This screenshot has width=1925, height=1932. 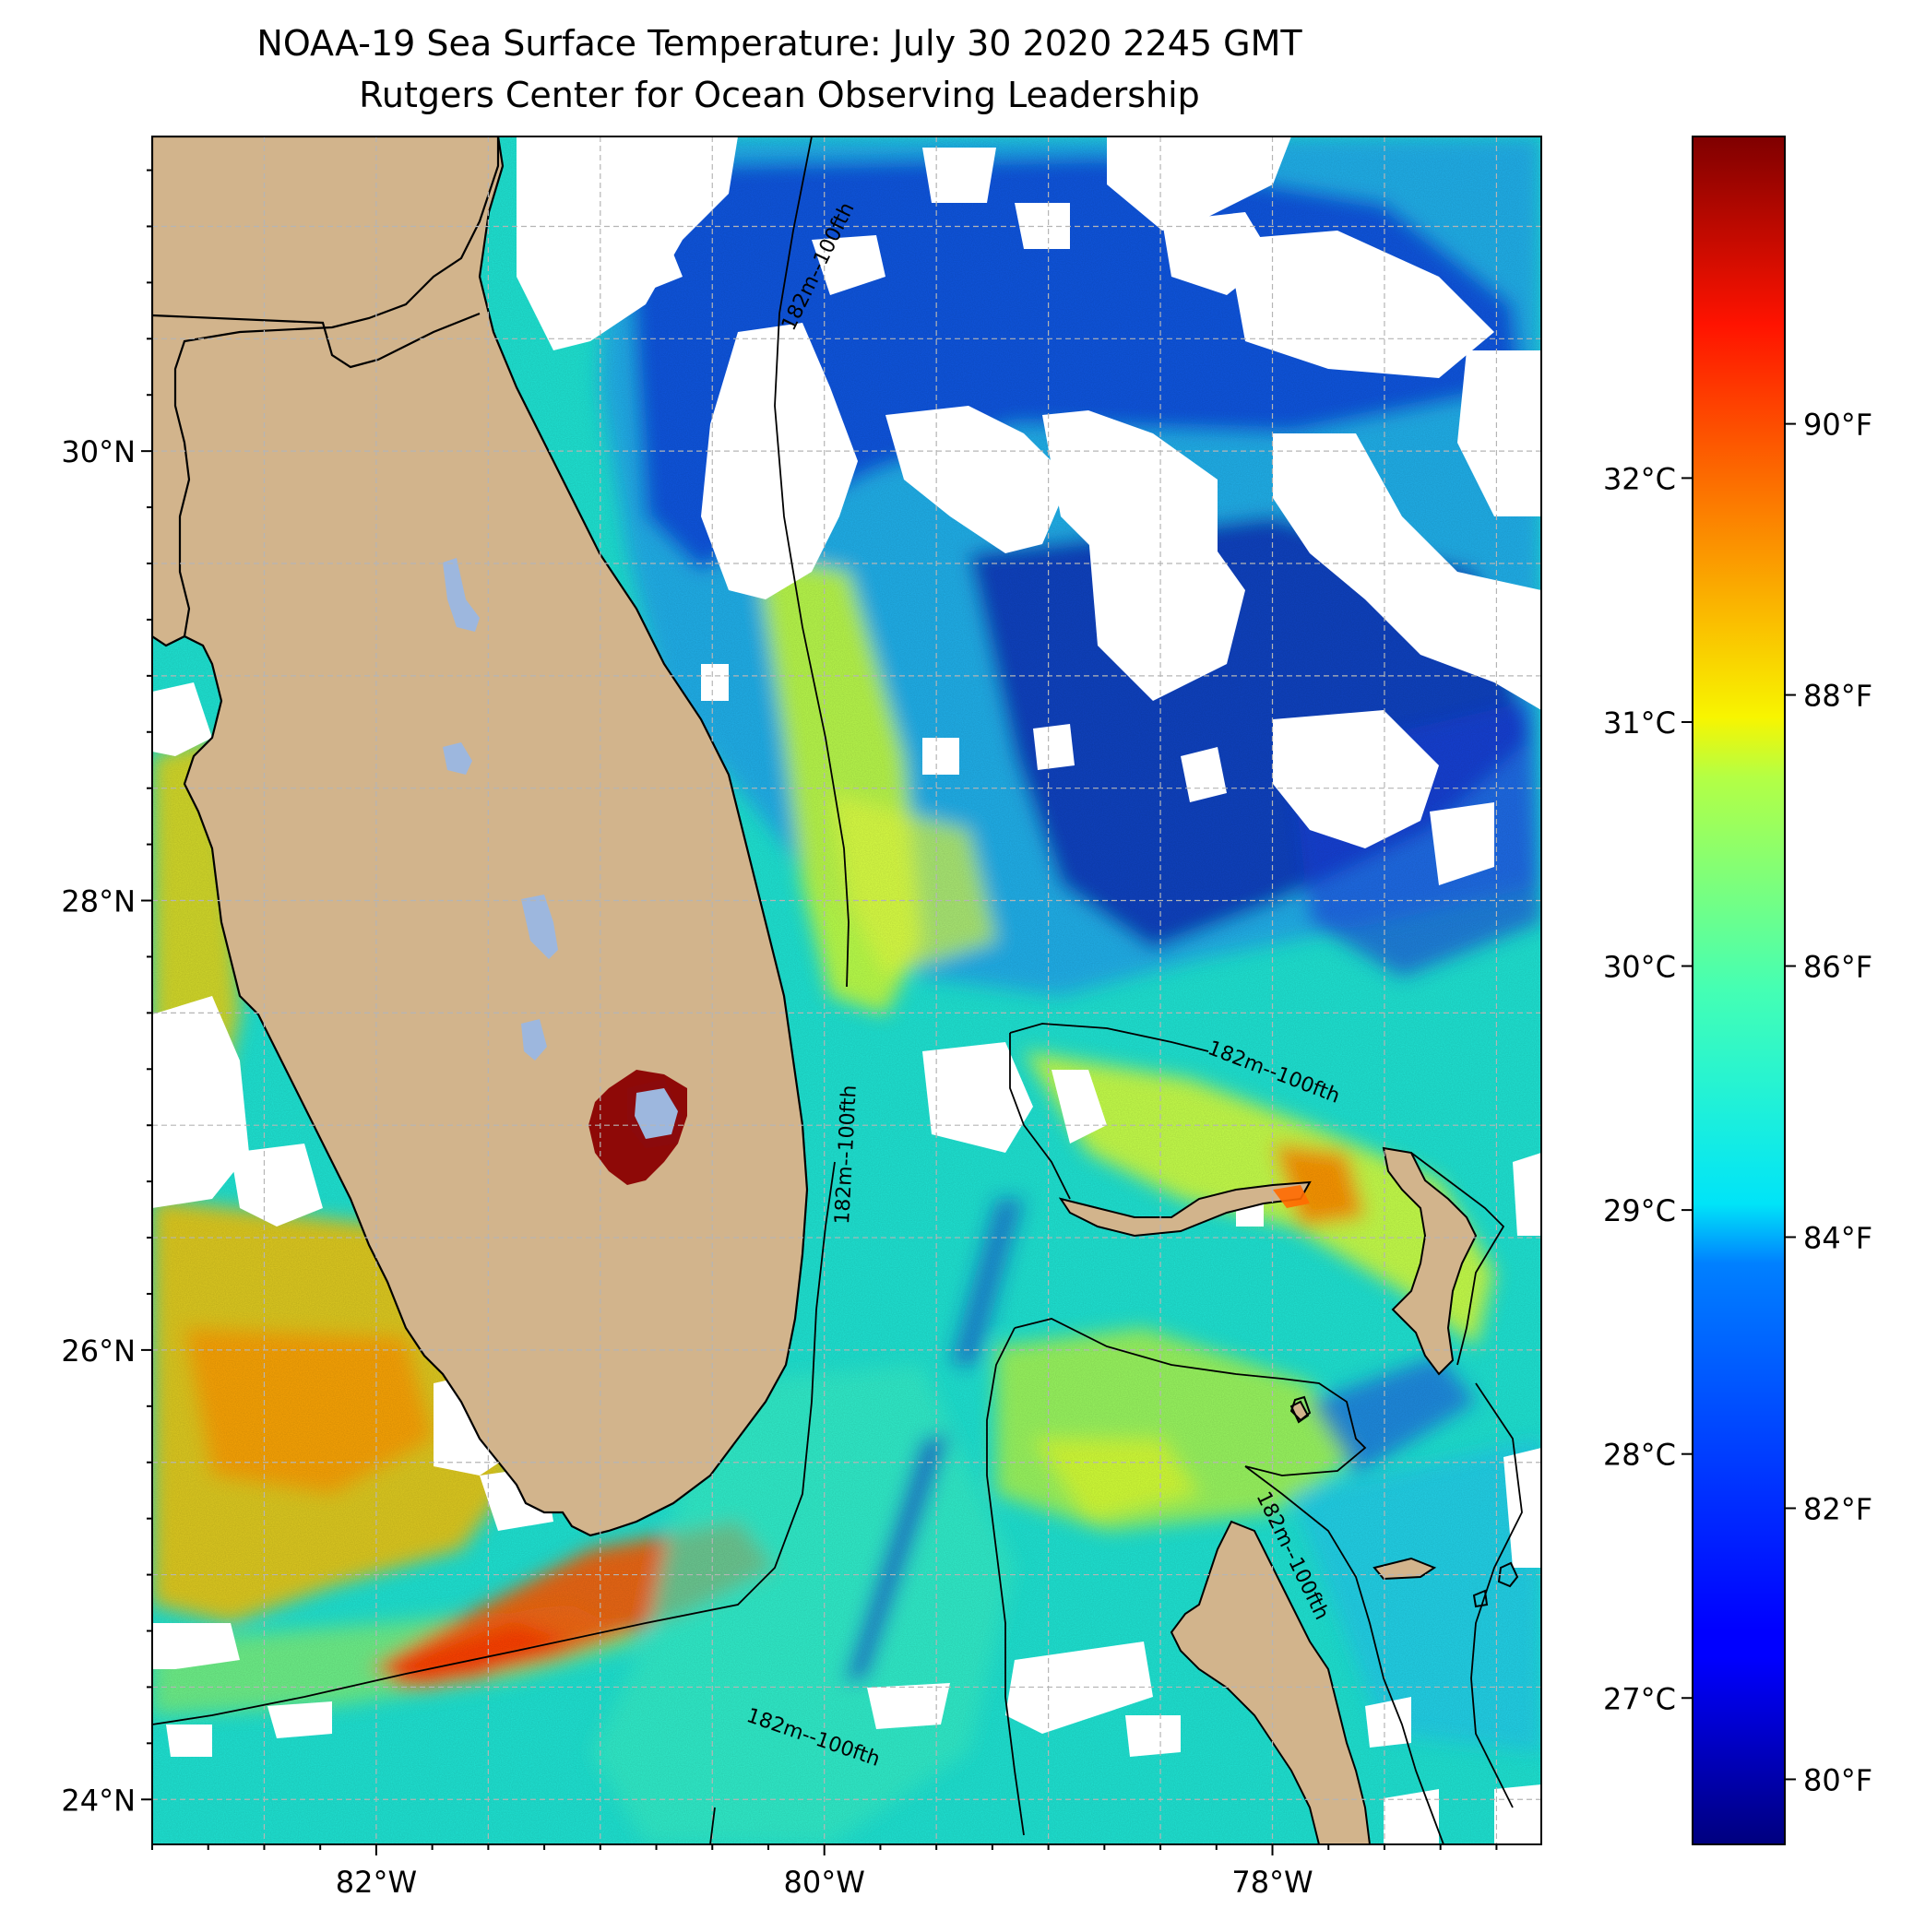 What do you see at coordinates (1639, 1699) in the screenshot?
I see `celsius-tick-label: 27°C` at bounding box center [1639, 1699].